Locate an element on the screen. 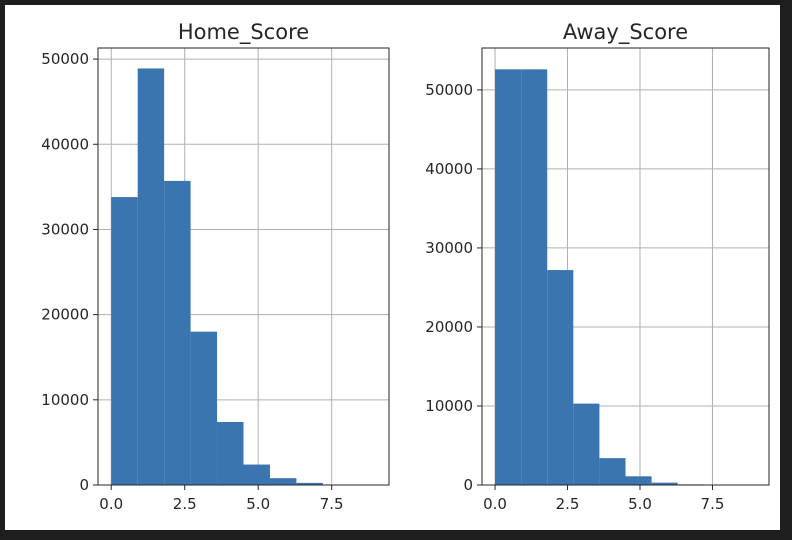 The height and width of the screenshot is (540, 792). away-y-tick-label: 30000 is located at coordinates (449, 248).